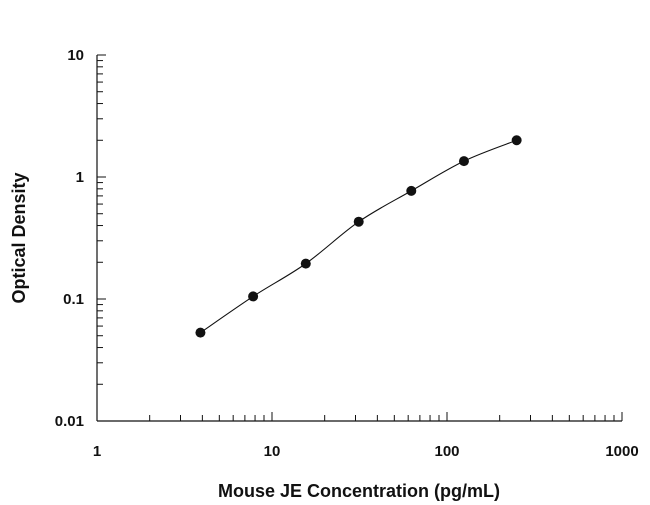 The image size is (650, 505). I want to click on x-tick-label: 100, so click(446, 451).